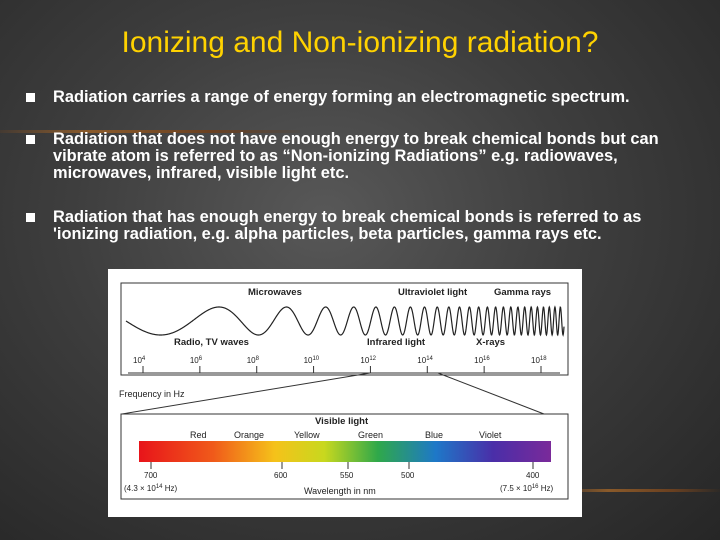  What do you see at coordinates (347, 475) in the screenshot?
I see `wavelength-tick-550: 550` at bounding box center [347, 475].